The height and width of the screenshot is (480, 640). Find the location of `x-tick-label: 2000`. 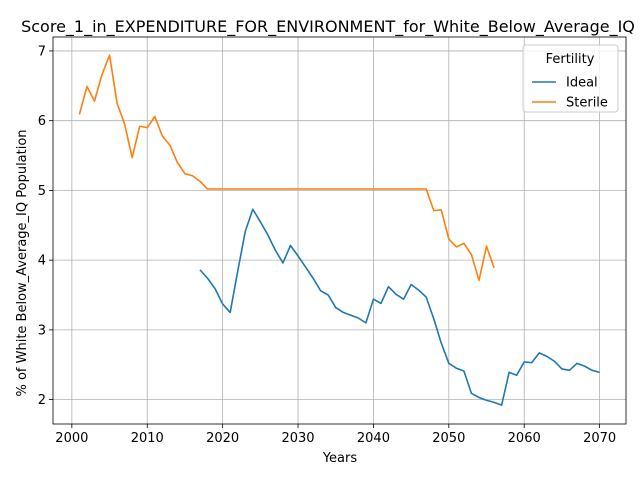

x-tick-label: 2000 is located at coordinates (71, 438).